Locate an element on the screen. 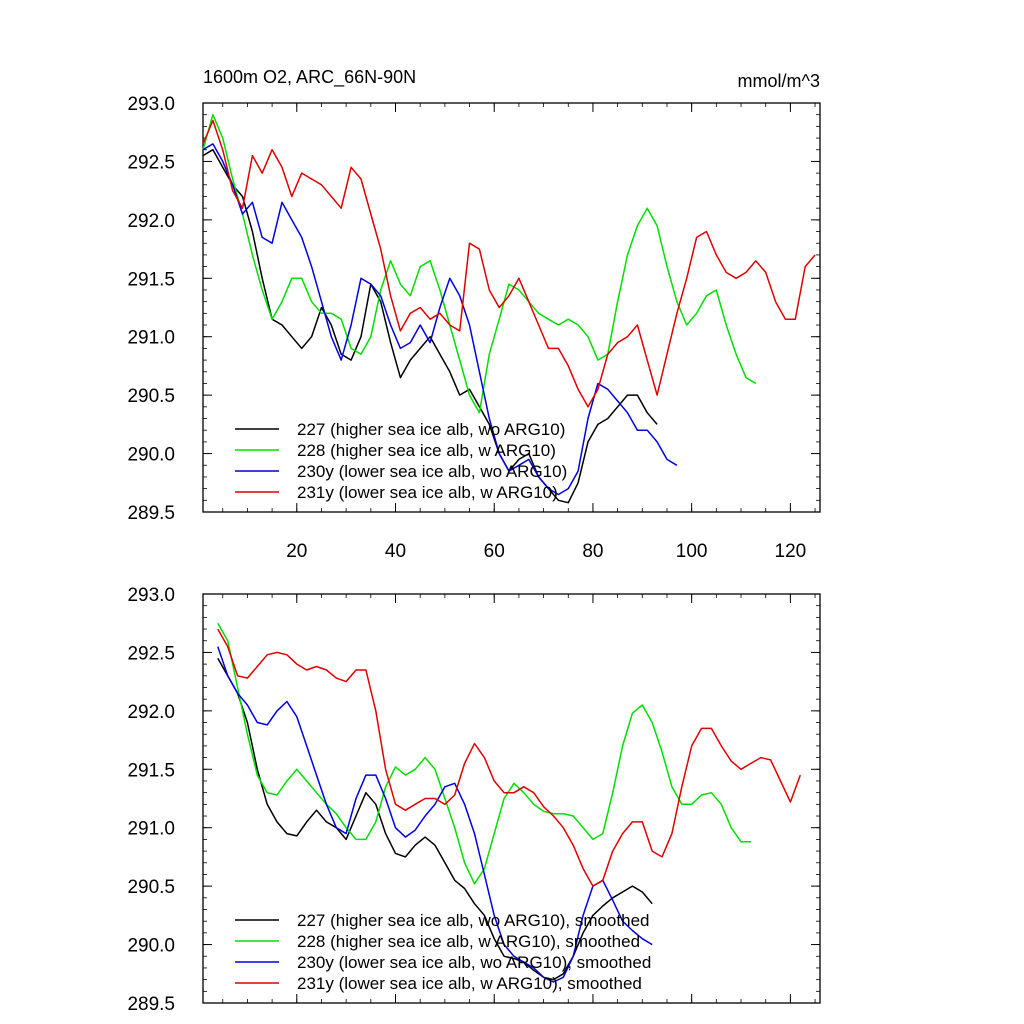  legend-label-230y: 230y (lower sea ice alb, wo ARG10) is located at coordinates (432, 471).